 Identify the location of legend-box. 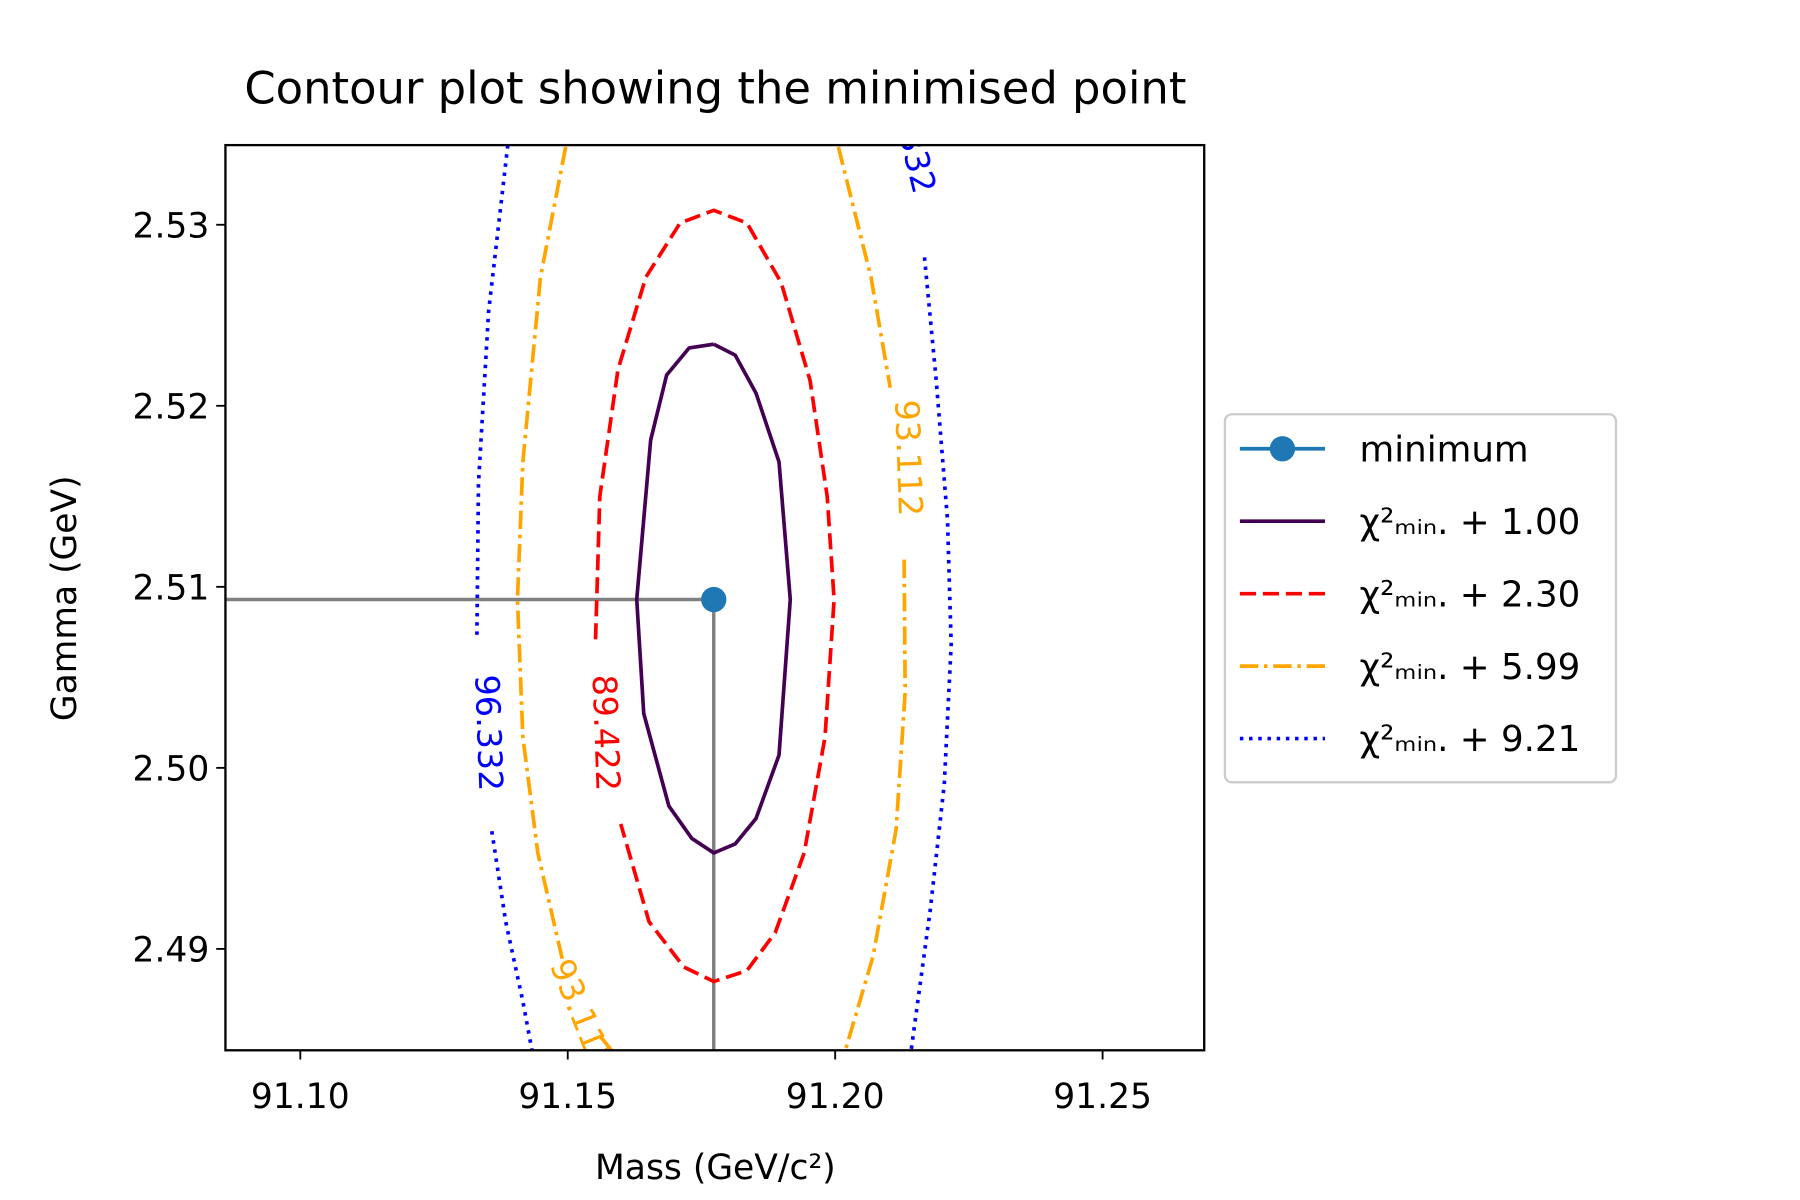
(1420, 598).